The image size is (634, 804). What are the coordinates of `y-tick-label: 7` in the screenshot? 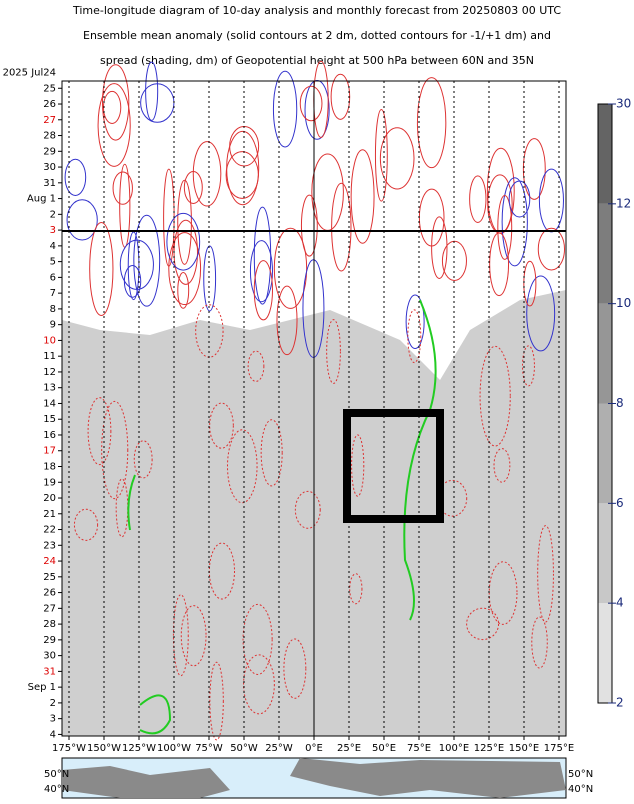 It's located at (53, 293).